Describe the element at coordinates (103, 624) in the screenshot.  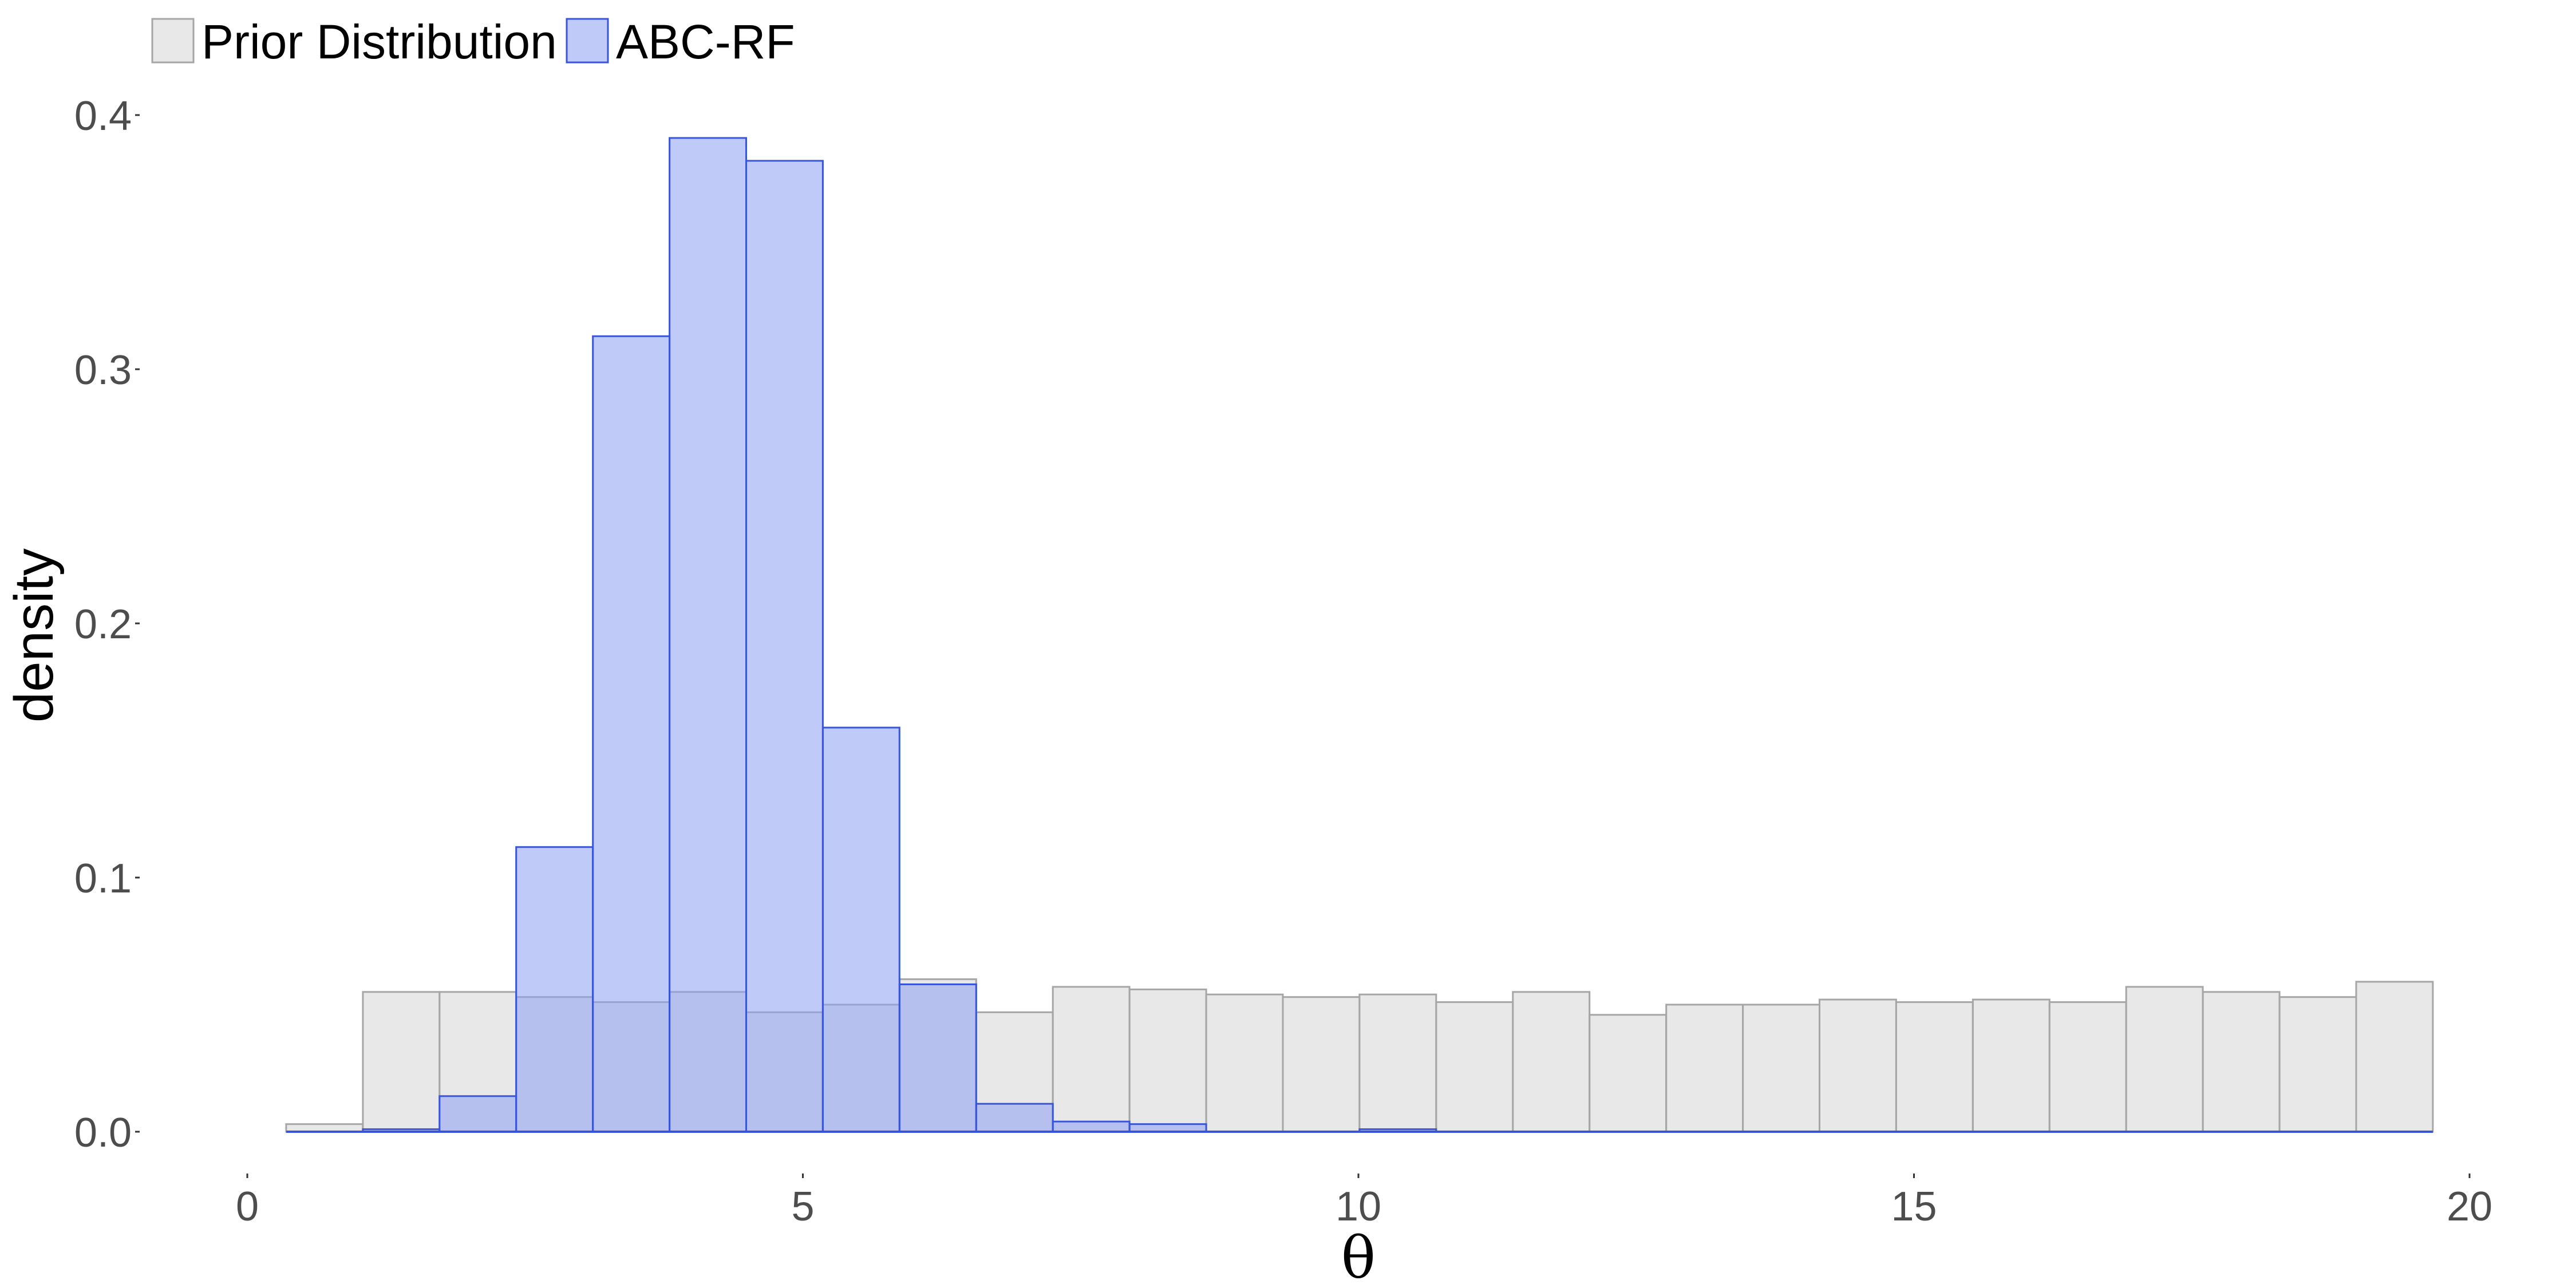
I see `y-tick-label: 0.2` at that location.